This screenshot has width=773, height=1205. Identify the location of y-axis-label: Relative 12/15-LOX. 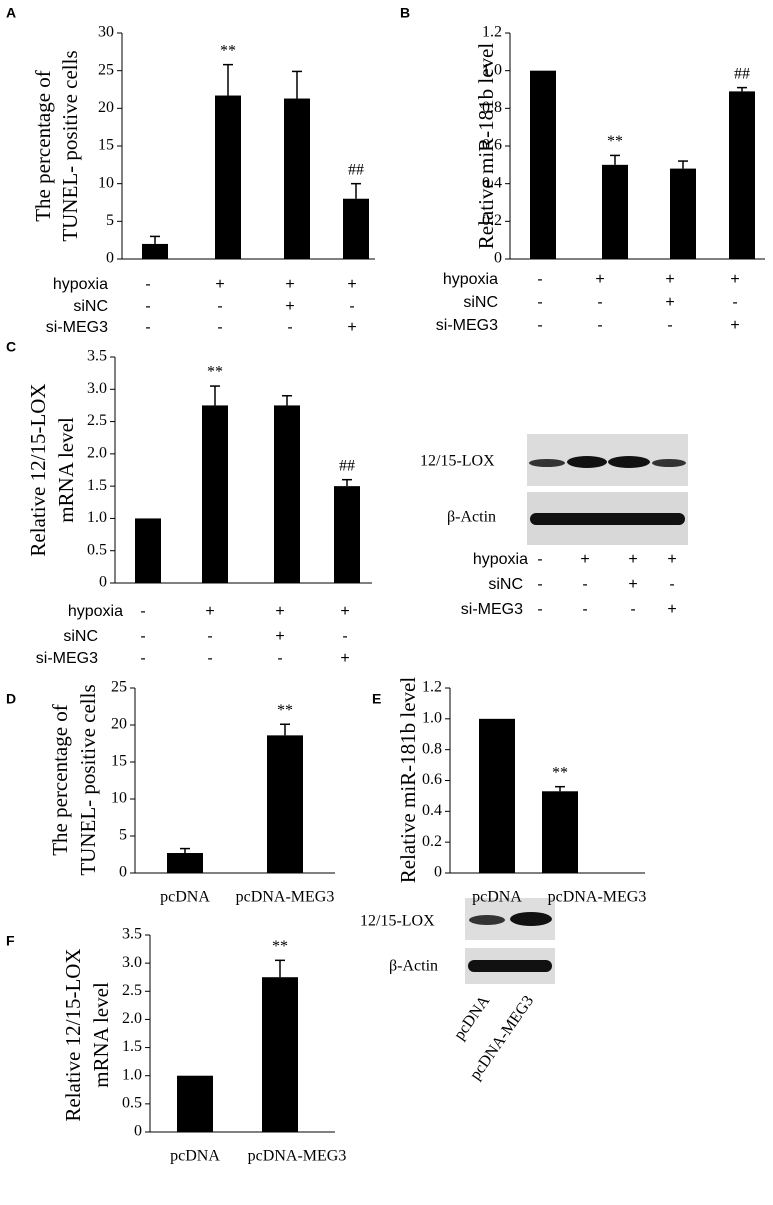
(73, 1034).